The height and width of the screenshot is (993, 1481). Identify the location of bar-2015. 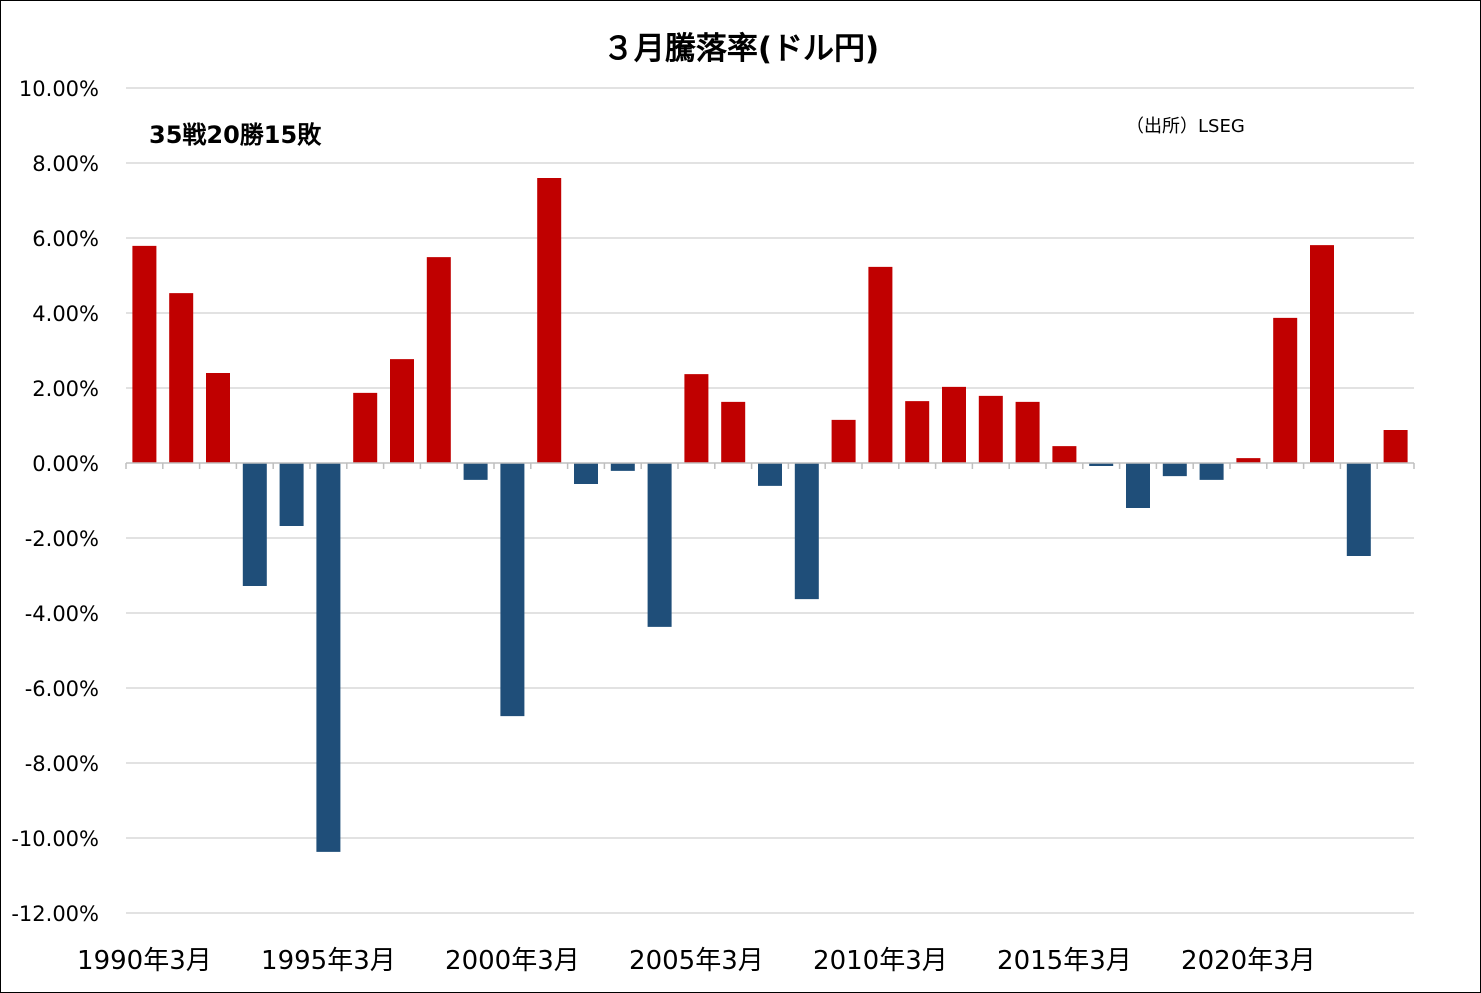
(1064, 454).